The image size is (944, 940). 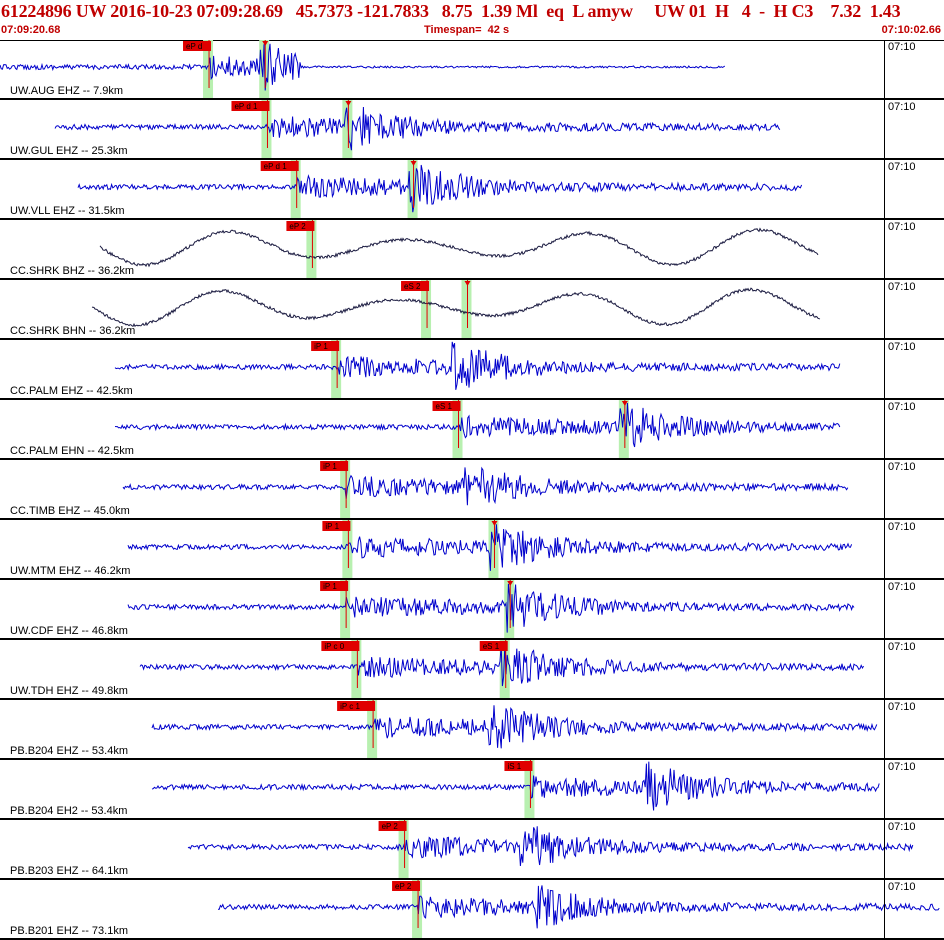 I want to click on waveform-canvas: eP d, so click(x=472, y=70).